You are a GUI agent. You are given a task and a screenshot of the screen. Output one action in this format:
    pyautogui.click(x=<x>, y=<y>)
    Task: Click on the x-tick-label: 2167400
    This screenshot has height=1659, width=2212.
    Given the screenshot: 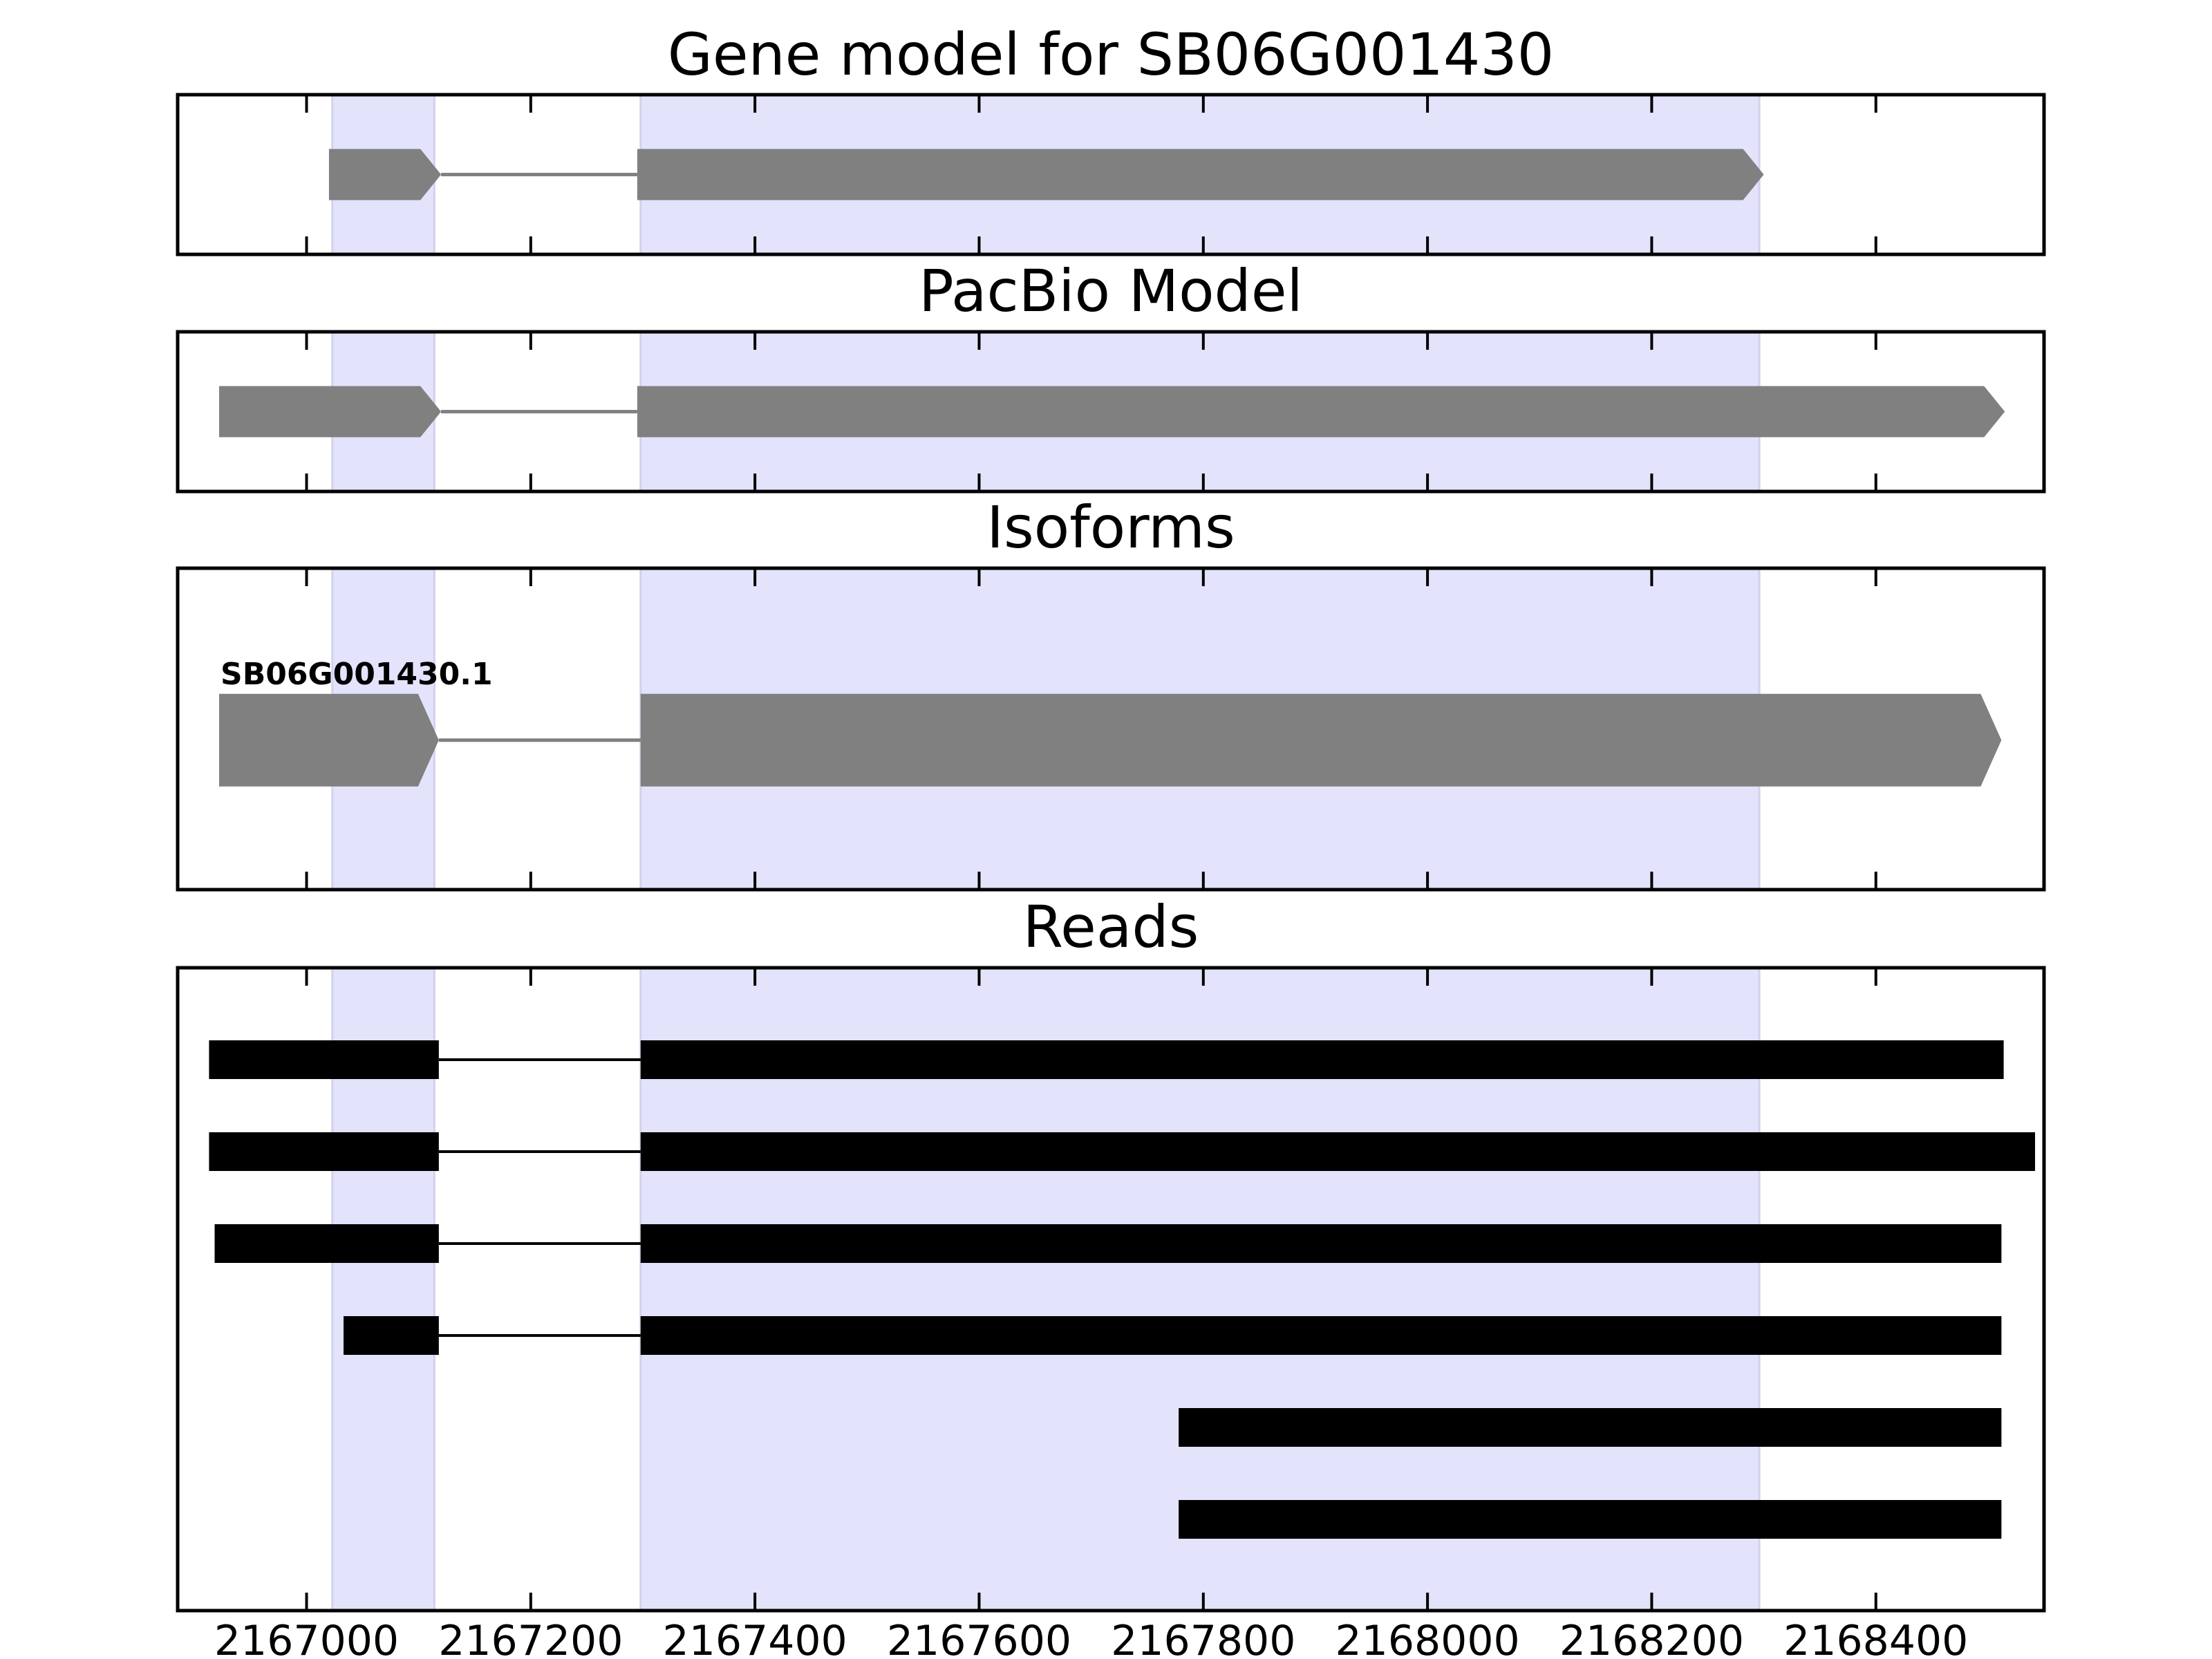 What is the action you would take?
    pyautogui.click(x=755, y=1638)
    